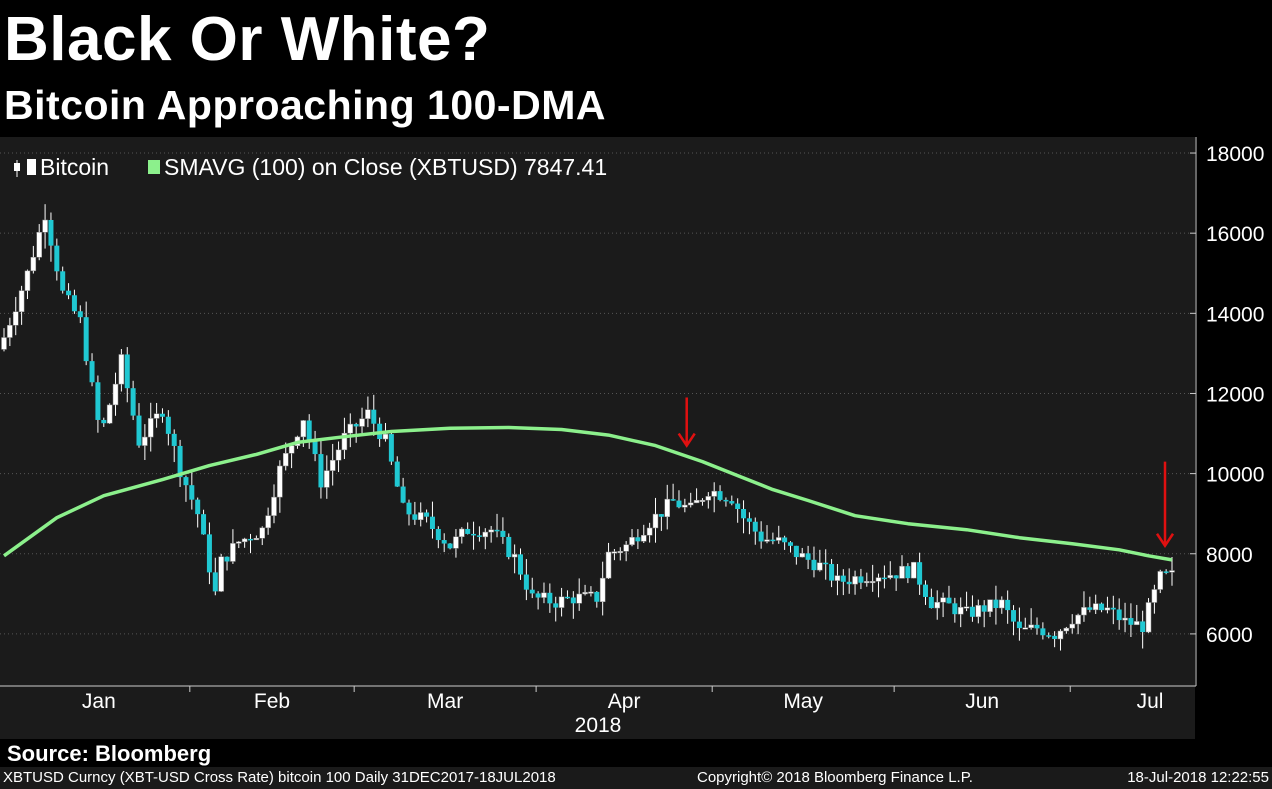  Describe the element at coordinates (1235, 314) in the screenshot. I see `y-tick-label: 14000` at that location.